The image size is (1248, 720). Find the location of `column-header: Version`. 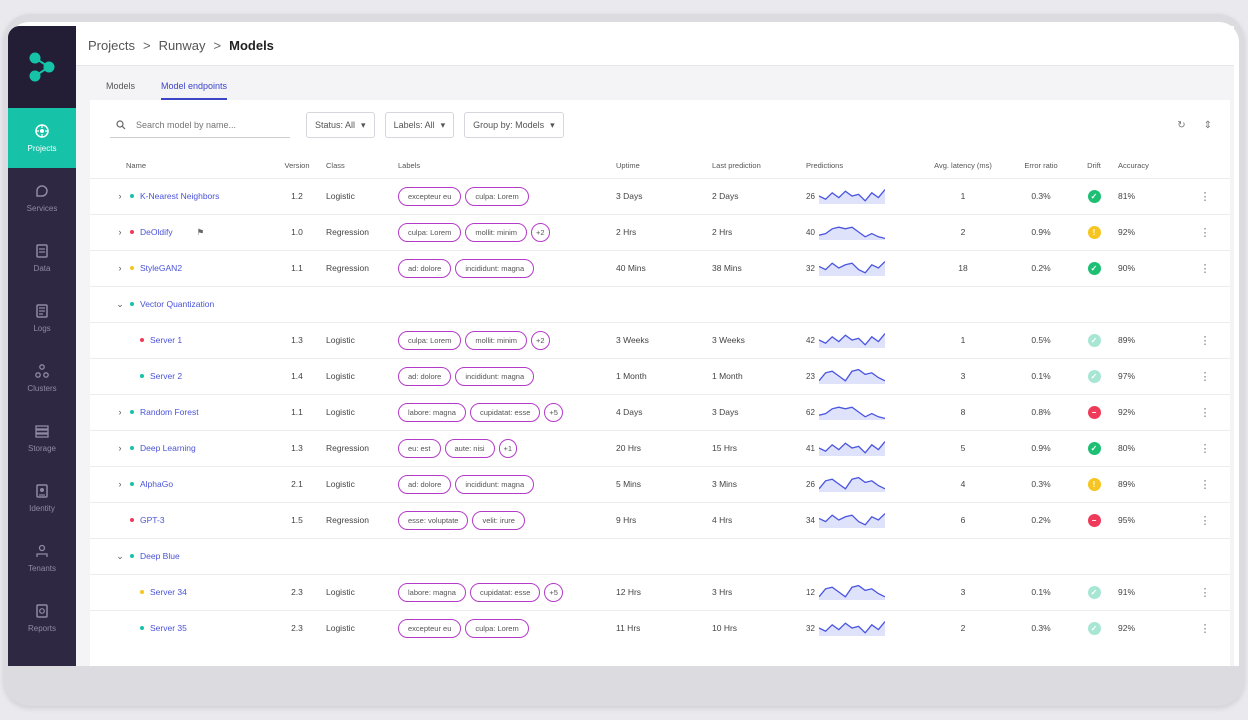

column-header: Version is located at coordinates (297, 166).